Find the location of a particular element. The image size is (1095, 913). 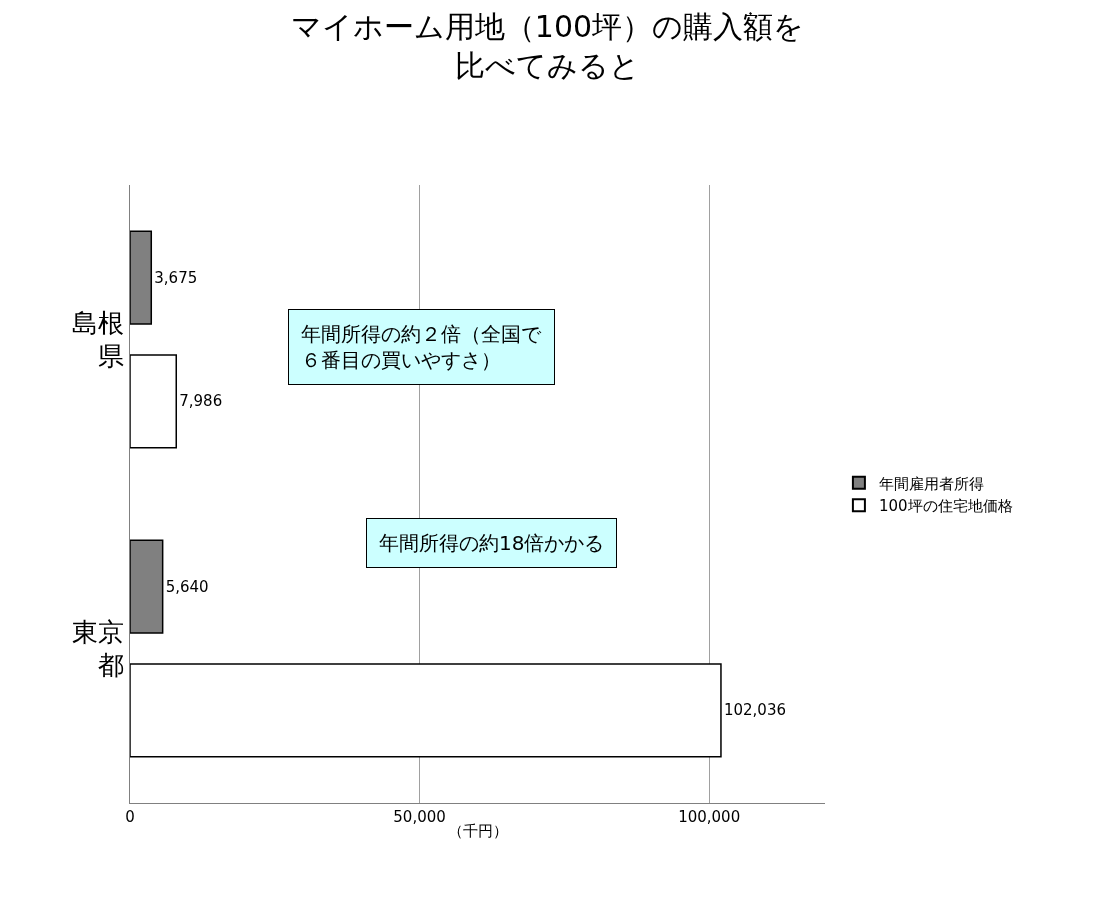

x-tick-label: 50,000 is located at coordinates (419, 817).